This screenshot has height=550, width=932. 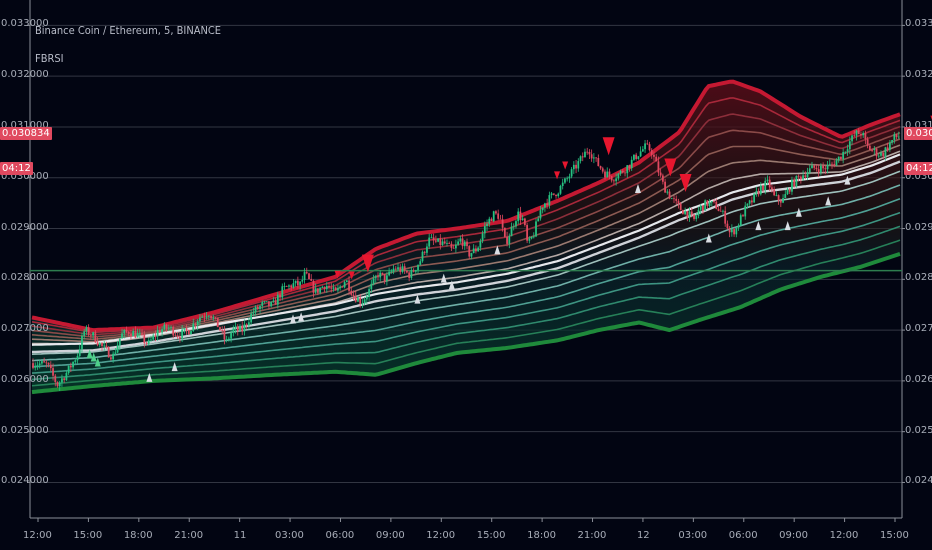 I want to click on x-tick-label: 03:00, so click(x=289, y=535).